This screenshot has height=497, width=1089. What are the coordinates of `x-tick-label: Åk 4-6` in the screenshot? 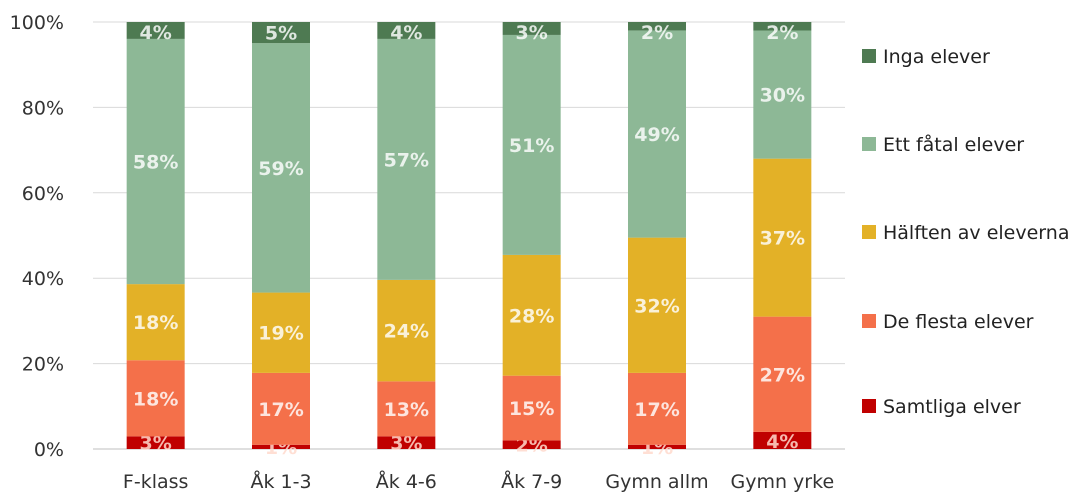 It's located at (406, 481).